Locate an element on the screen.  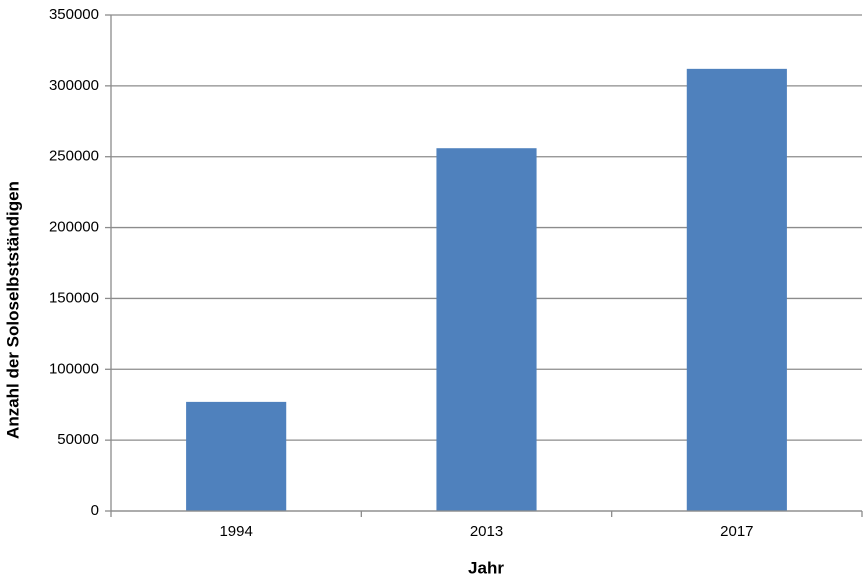
y-axis-title: Anzahl der Soloselbstständigen is located at coordinates (12, 310).